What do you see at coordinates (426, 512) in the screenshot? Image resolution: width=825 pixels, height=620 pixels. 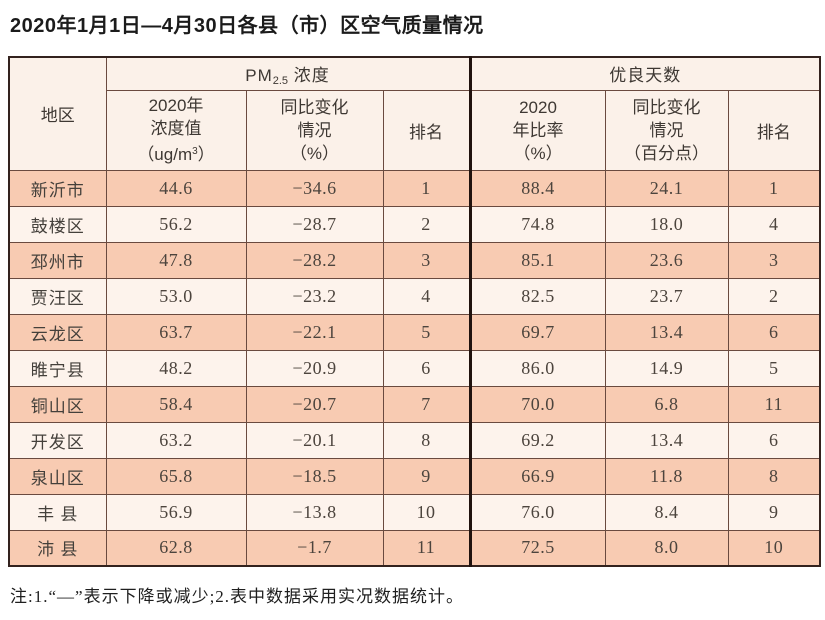 I see `cell-pm-rank: 10` at bounding box center [426, 512].